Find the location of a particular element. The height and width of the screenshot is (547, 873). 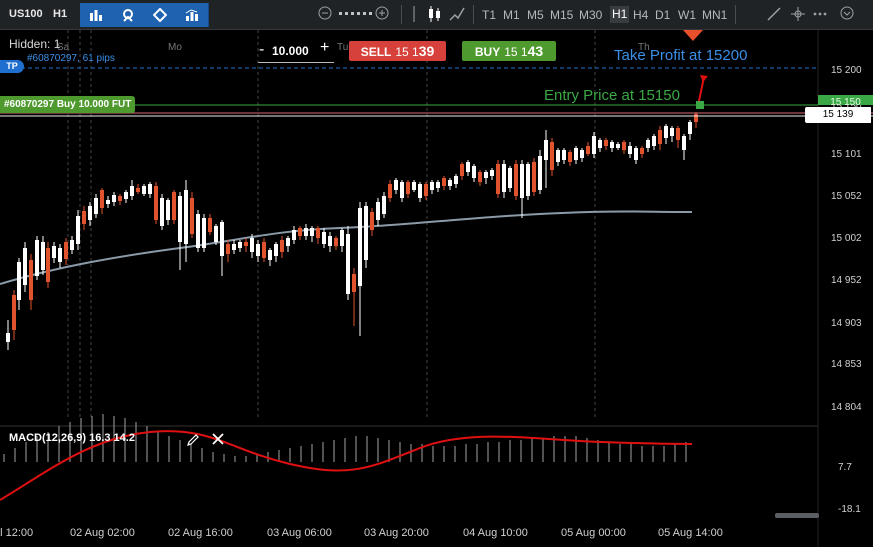

analysis-button is located at coordinates (192, 15).